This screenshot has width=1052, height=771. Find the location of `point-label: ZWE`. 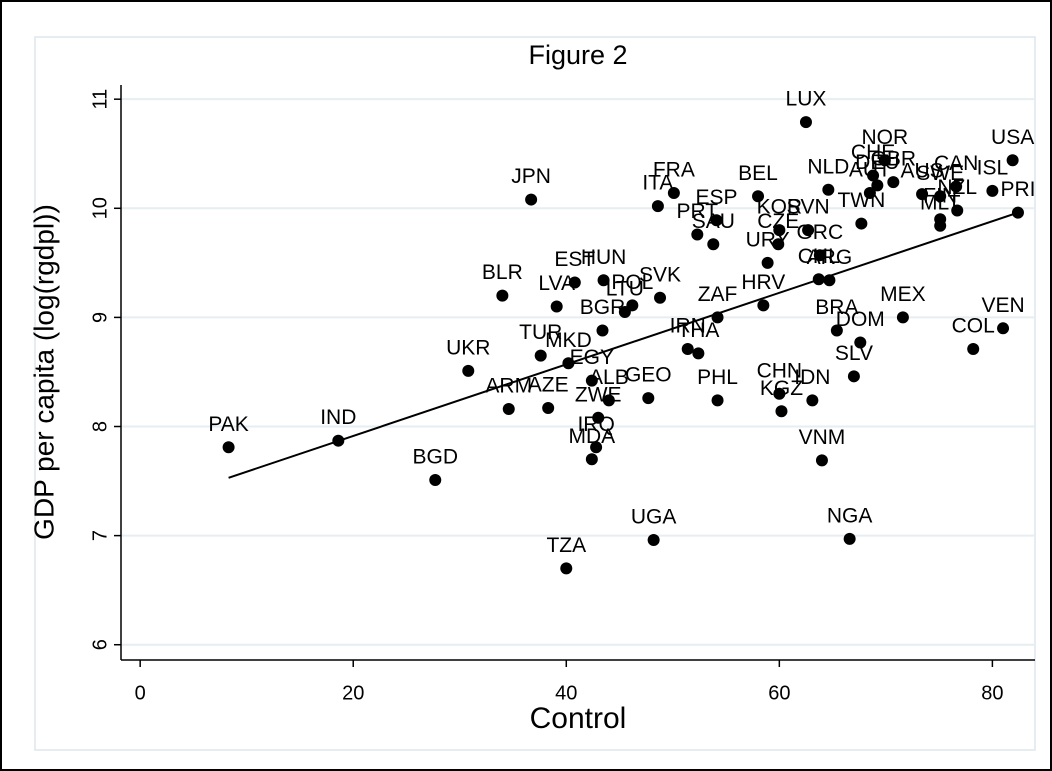

point-label: ZWE is located at coordinates (598, 394).